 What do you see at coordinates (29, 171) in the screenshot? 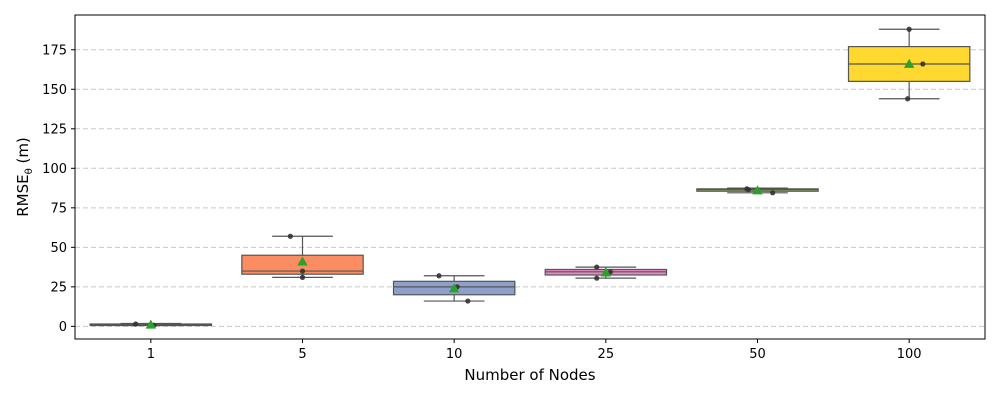
I see `y-axis-label-subscript: θ` at bounding box center [29, 171].